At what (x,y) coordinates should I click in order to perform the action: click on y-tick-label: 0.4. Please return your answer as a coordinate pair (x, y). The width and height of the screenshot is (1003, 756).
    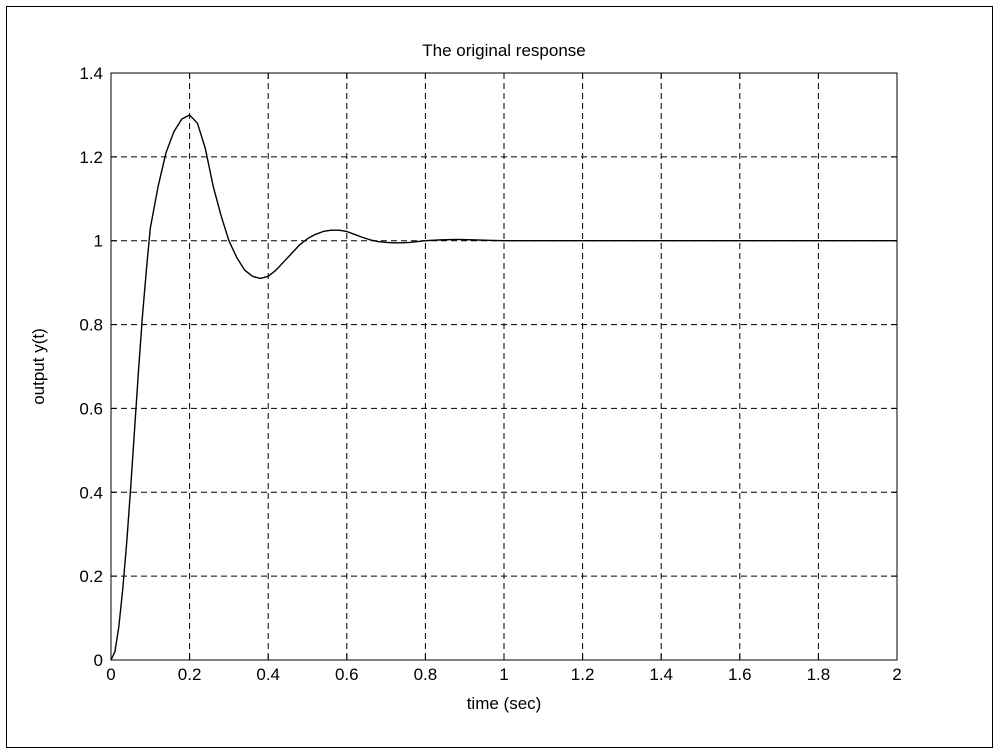
    Looking at the image, I should click on (91, 492).